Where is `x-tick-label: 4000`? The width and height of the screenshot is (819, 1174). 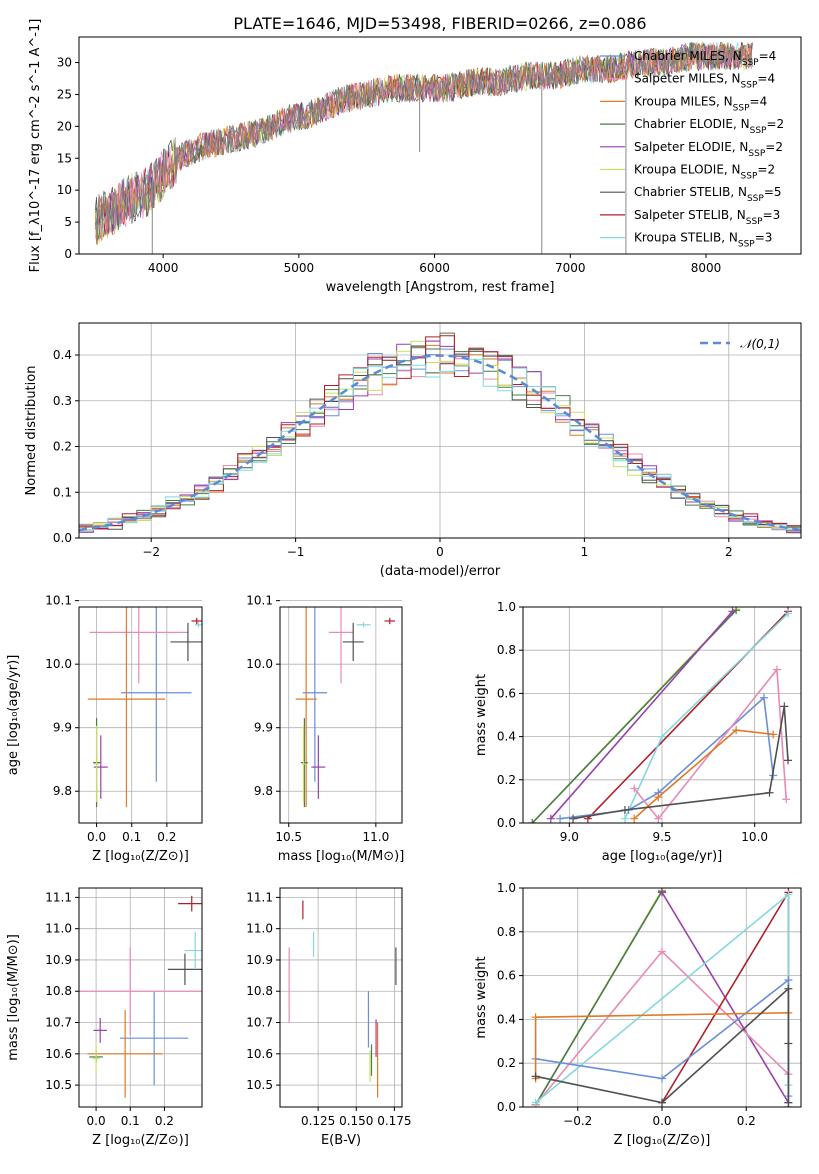
x-tick-label: 4000 is located at coordinates (163, 268).